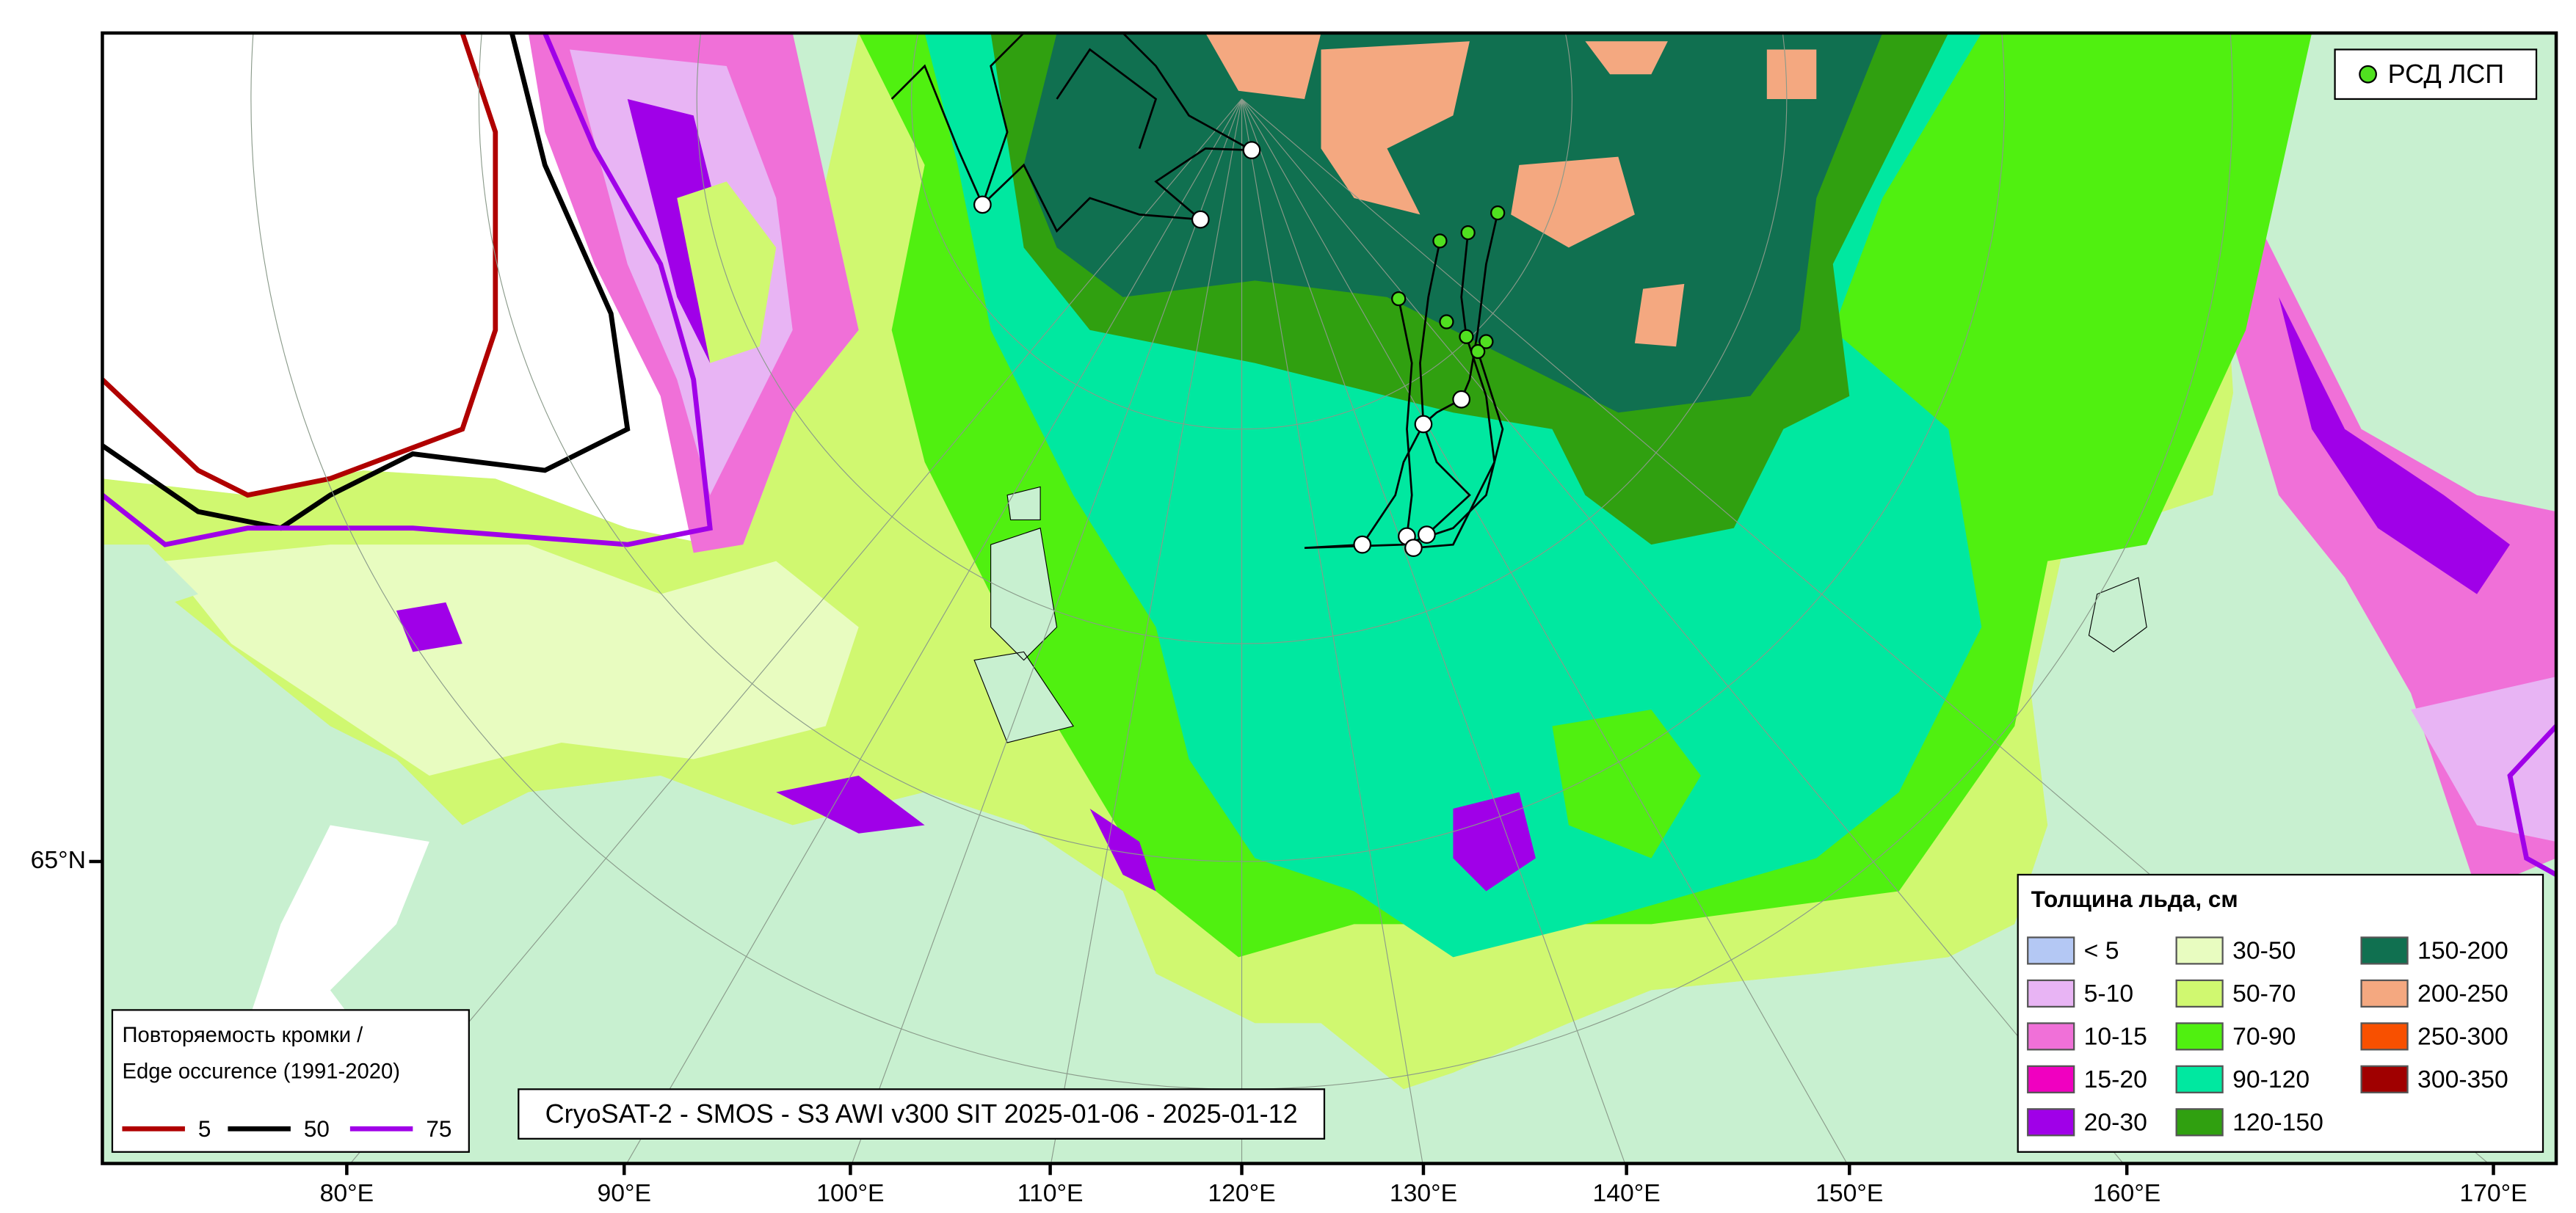 The height and width of the screenshot is (1213, 2576). I want to click on lon-label: 110°E, so click(1050, 1193).